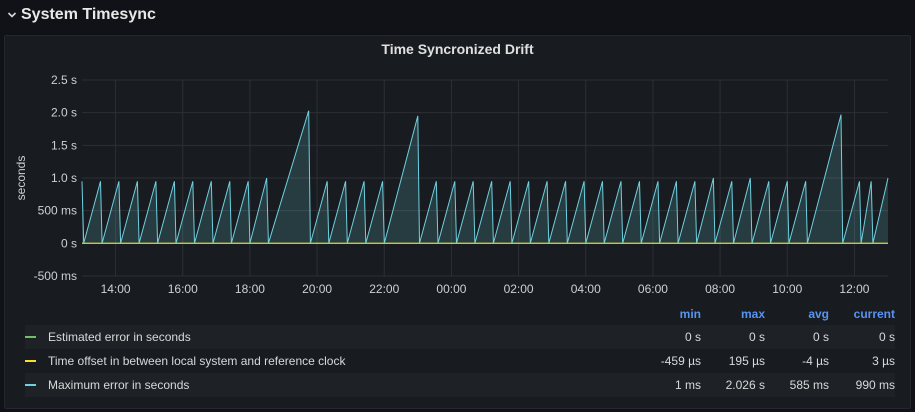 This screenshot has width=915, height=412. Describe the element at coordinates (692, 337) in the screenshot. I see `legend-min: 0 s` at that location.